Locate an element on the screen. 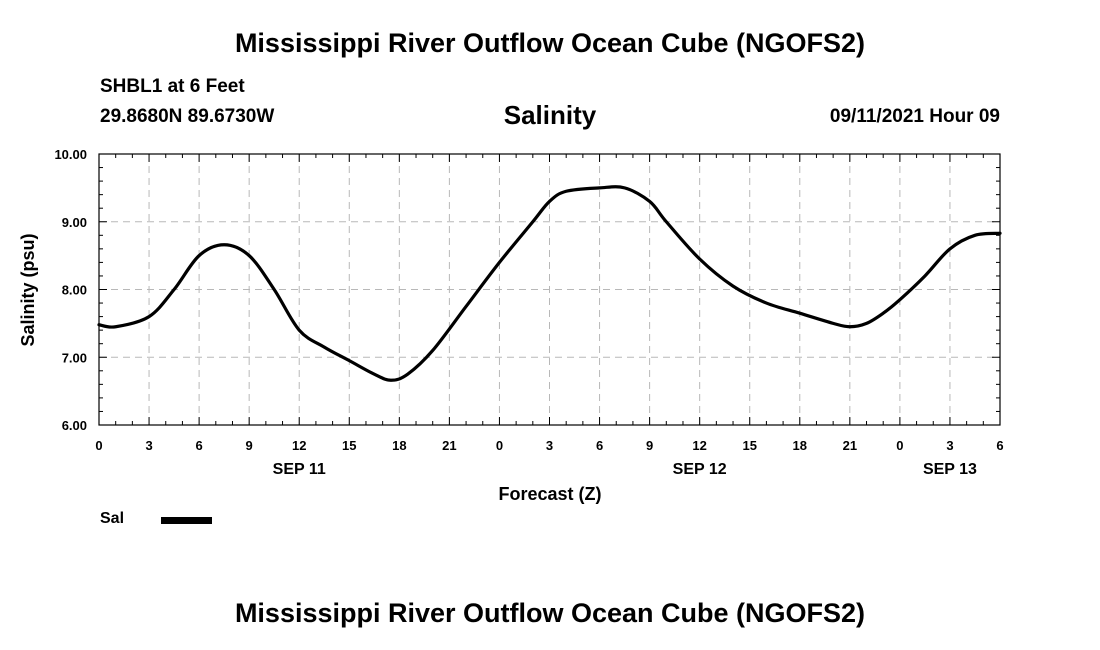  legend-swatch is located at coordinates (186, 520).